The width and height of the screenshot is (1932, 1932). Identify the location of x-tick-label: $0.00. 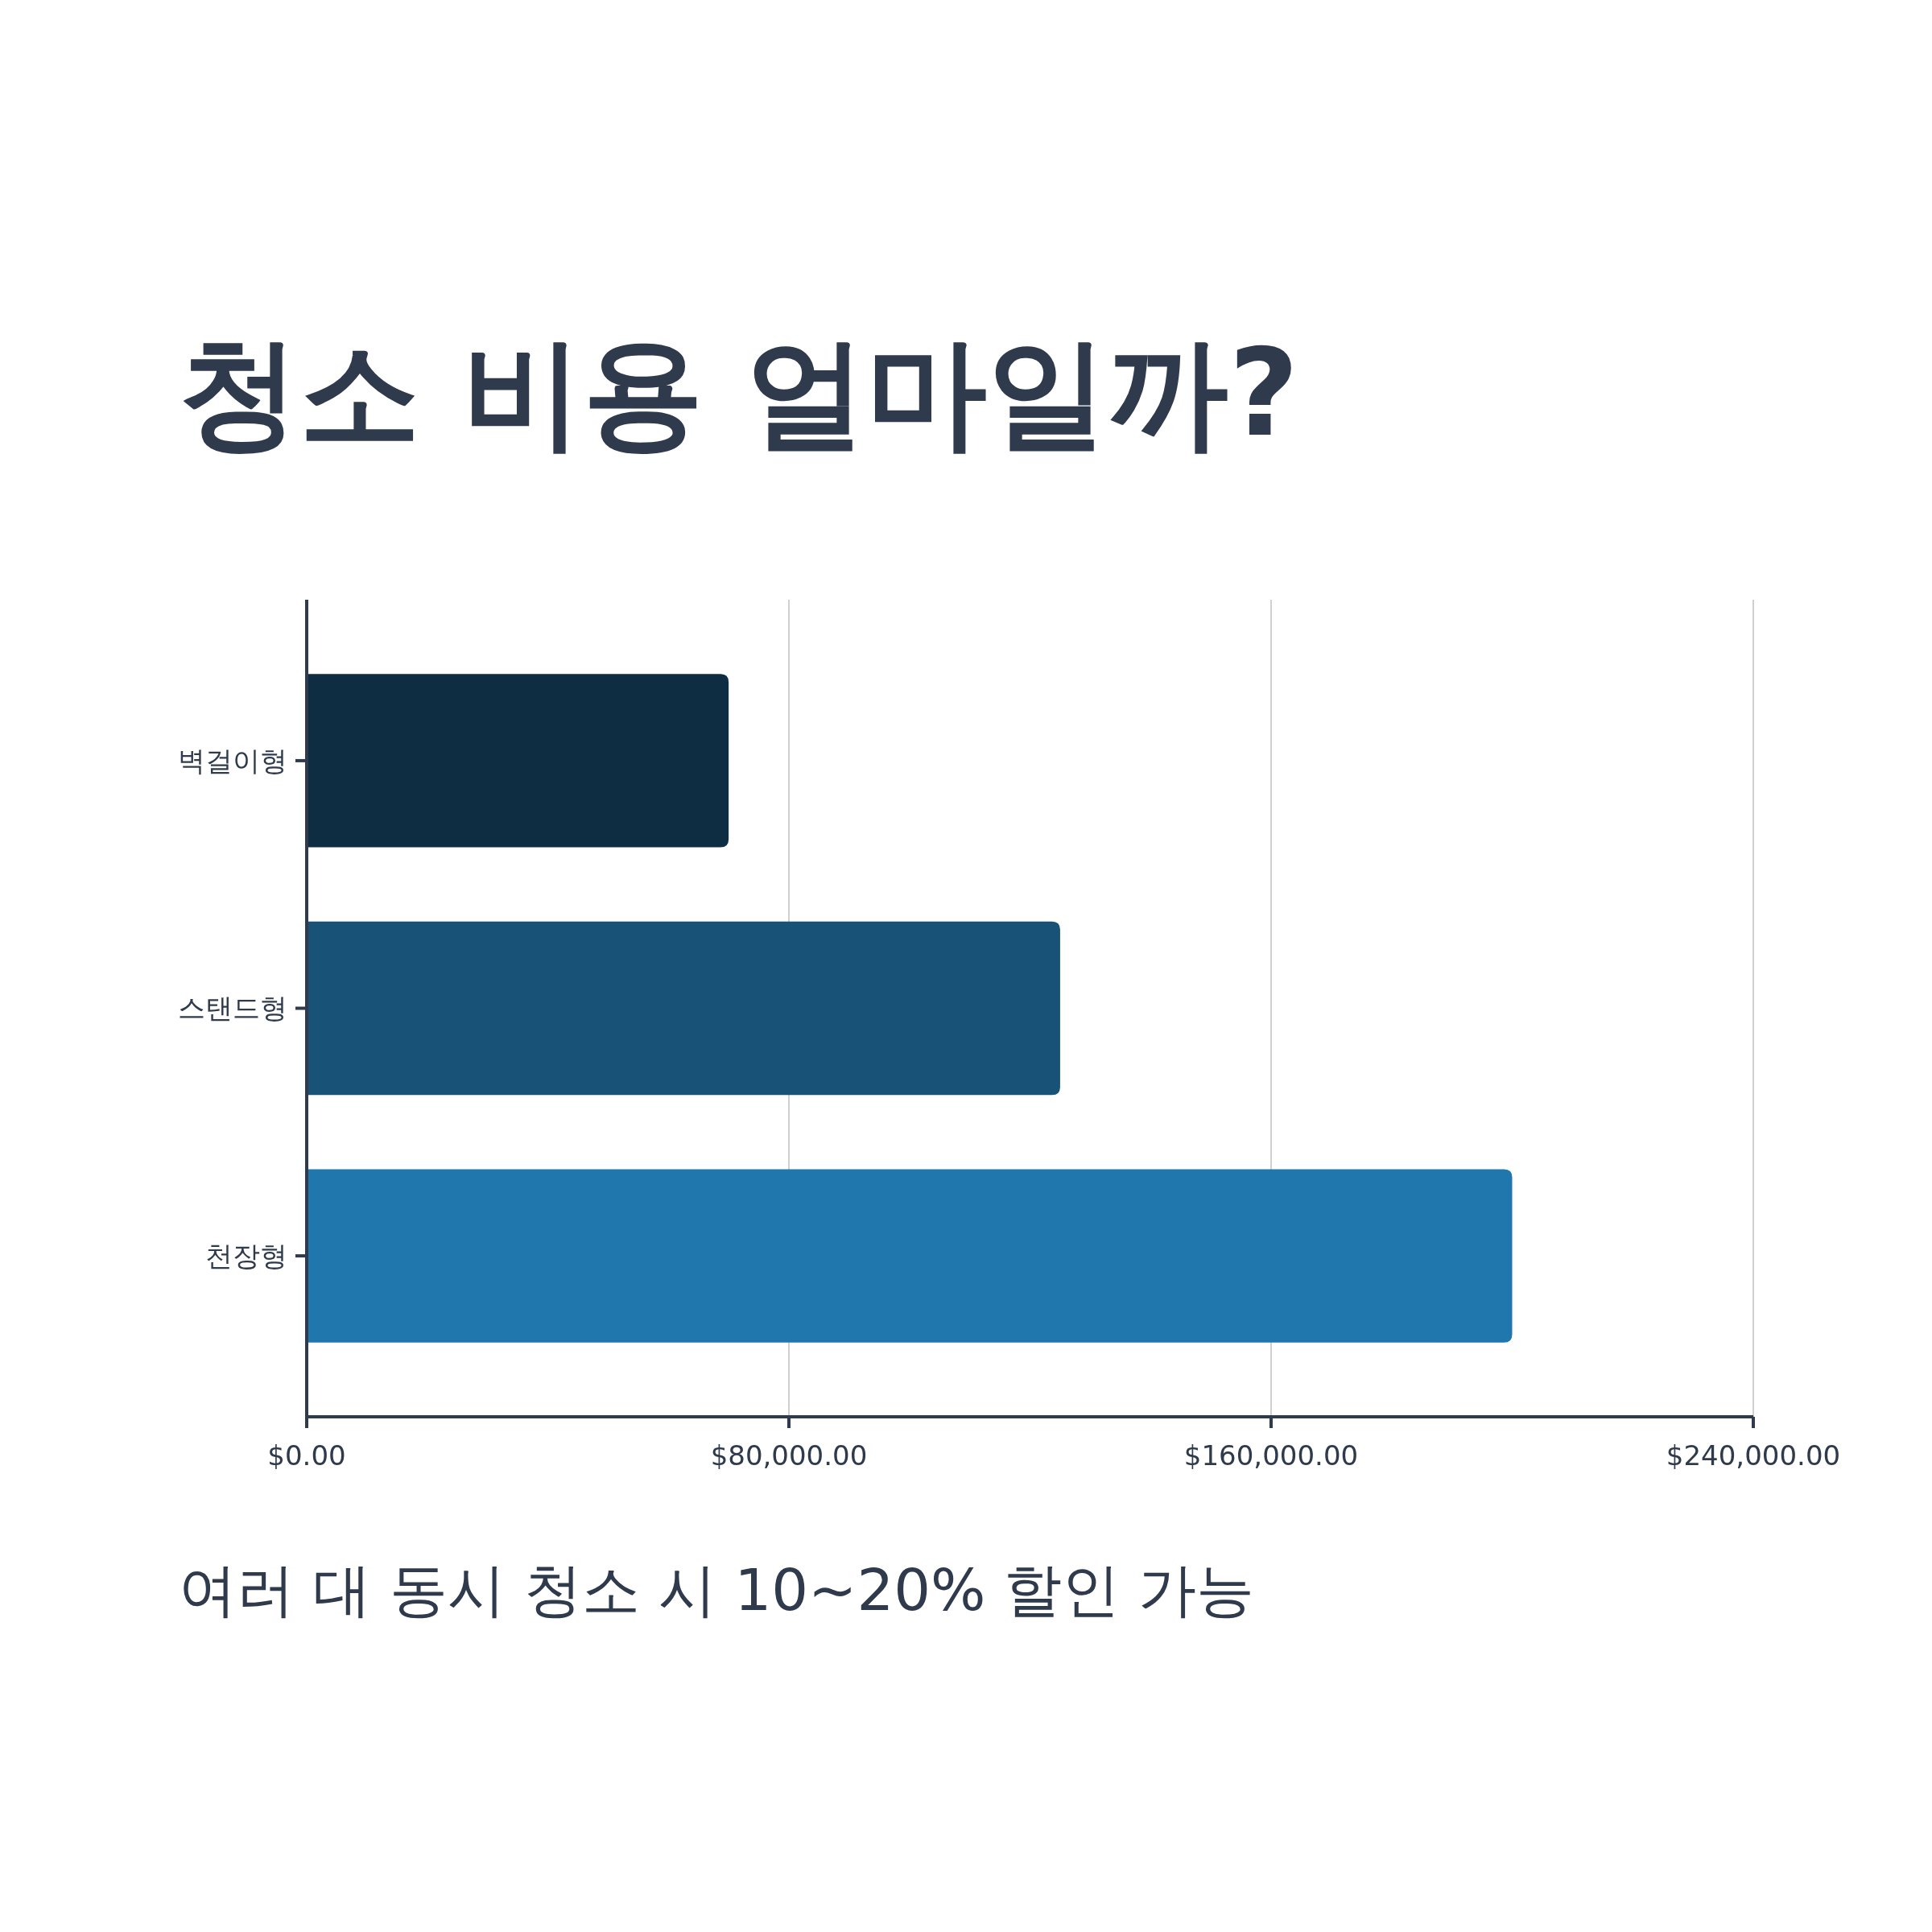
(306, 1455).